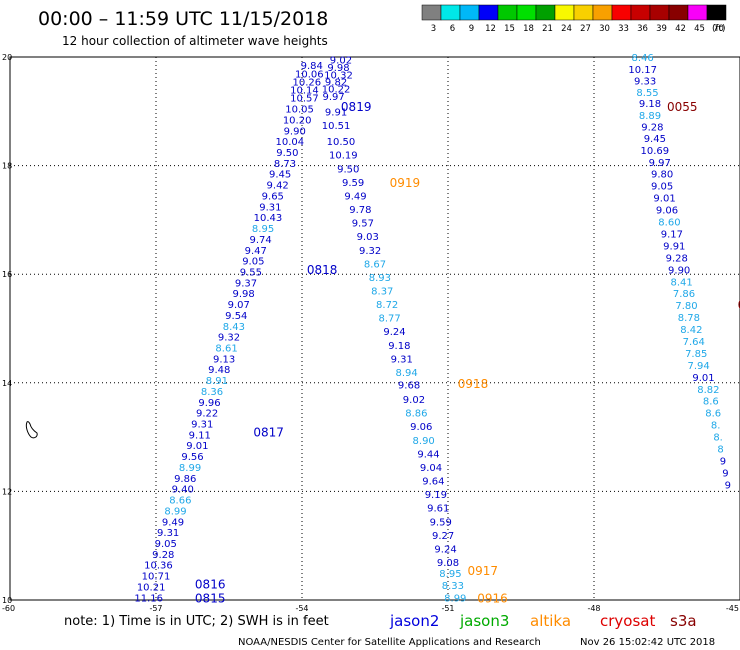  I want to click on longitude-label: -51, so click(447, 608).